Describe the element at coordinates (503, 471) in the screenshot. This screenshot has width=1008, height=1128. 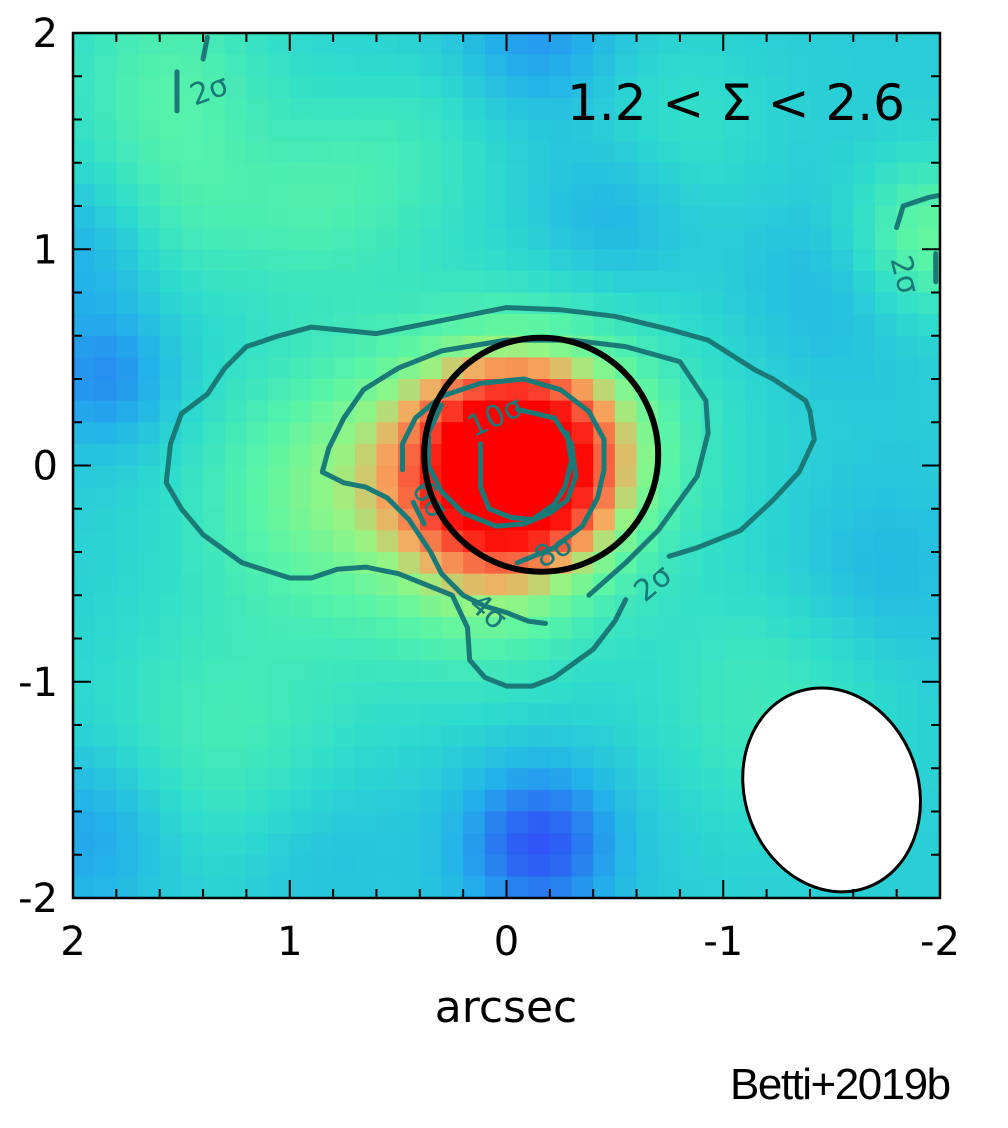
I see `contour-6sigma` at that location.